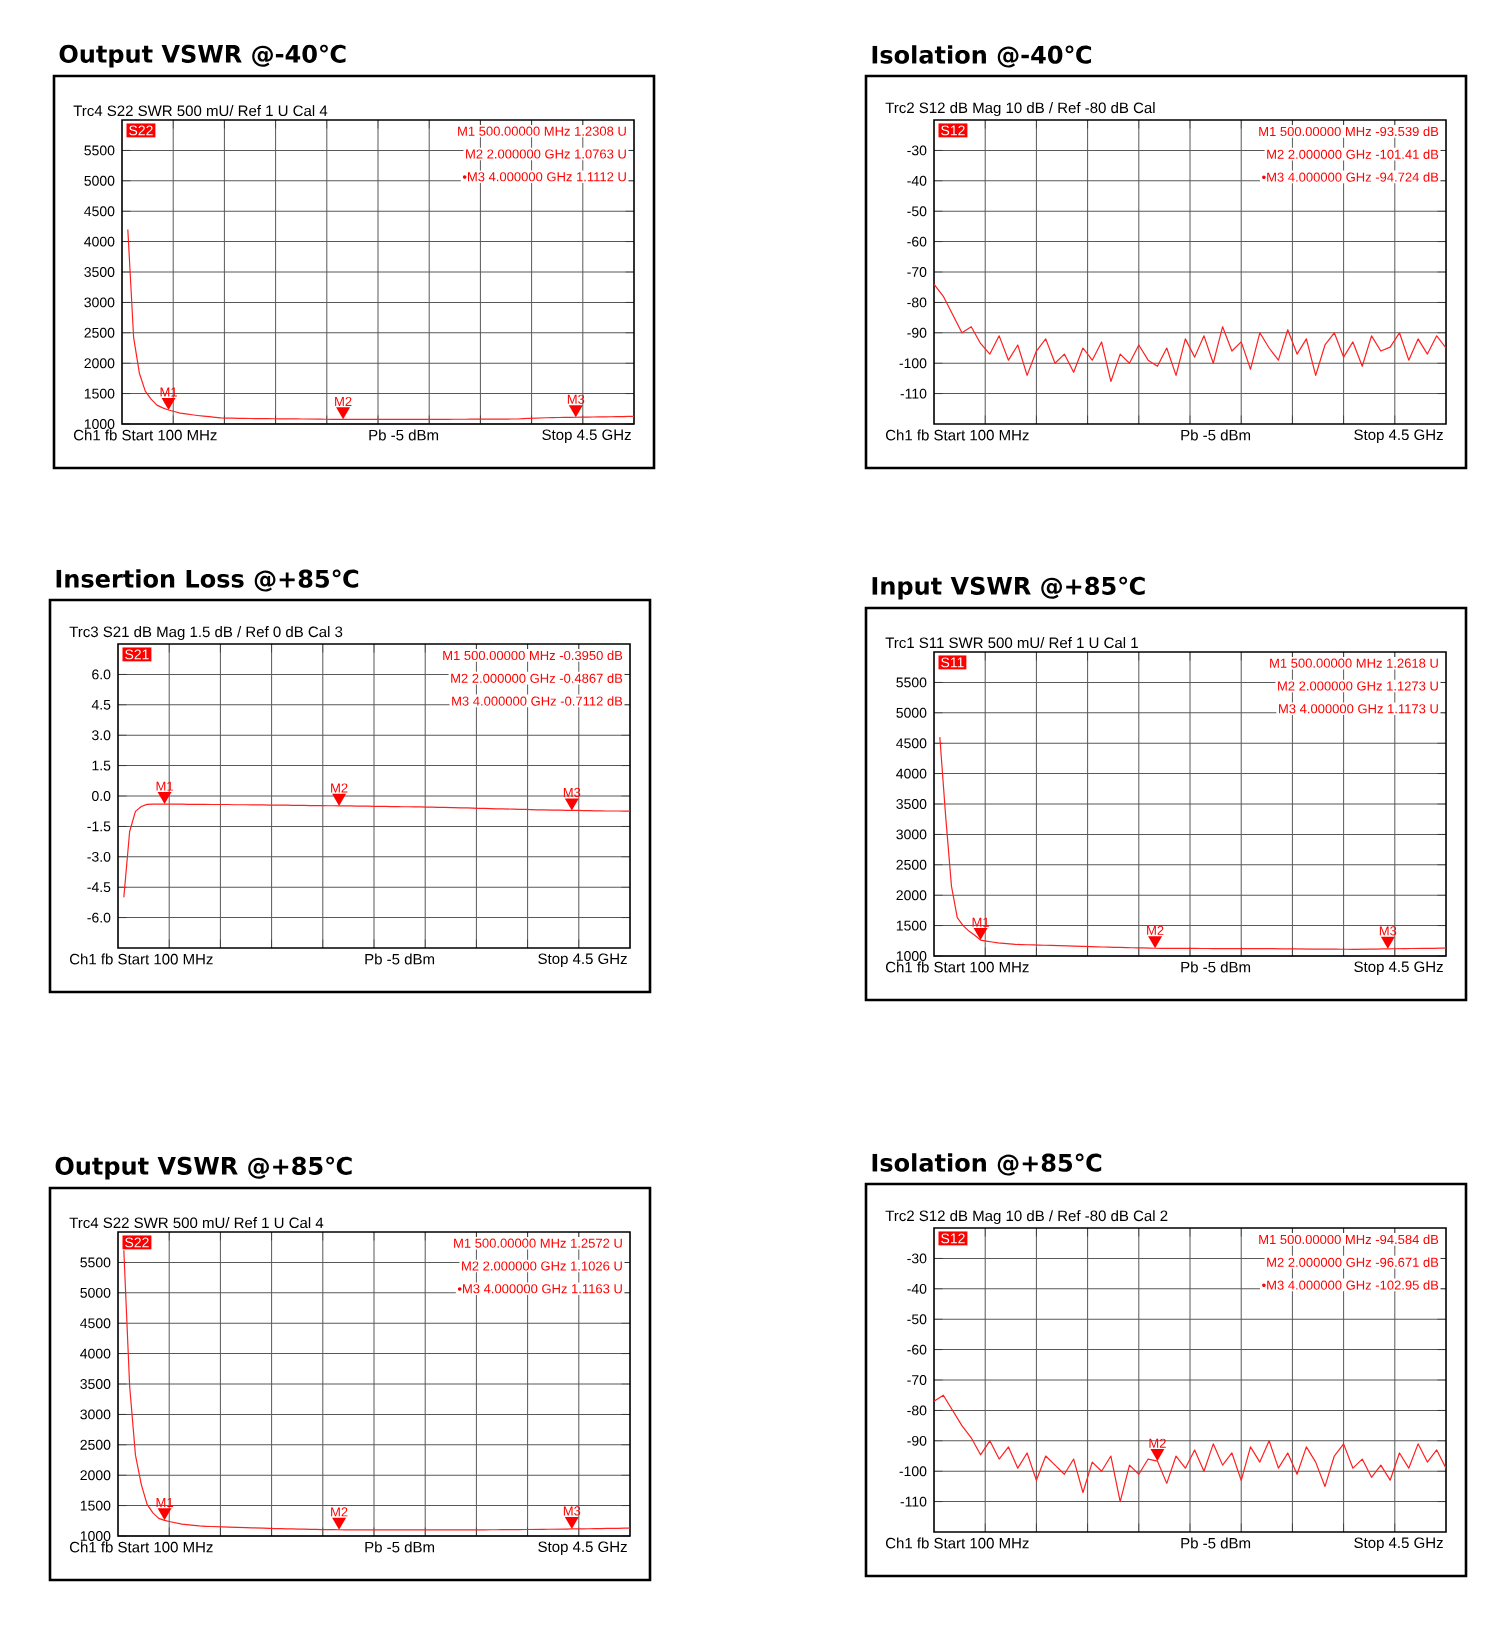 The image size is (1512, 1638). What do you see at coordinates (207, 580) in the screenshot?
I see `chart-title: Insertion Loss @+85℃` at bounding box center [207, 580].